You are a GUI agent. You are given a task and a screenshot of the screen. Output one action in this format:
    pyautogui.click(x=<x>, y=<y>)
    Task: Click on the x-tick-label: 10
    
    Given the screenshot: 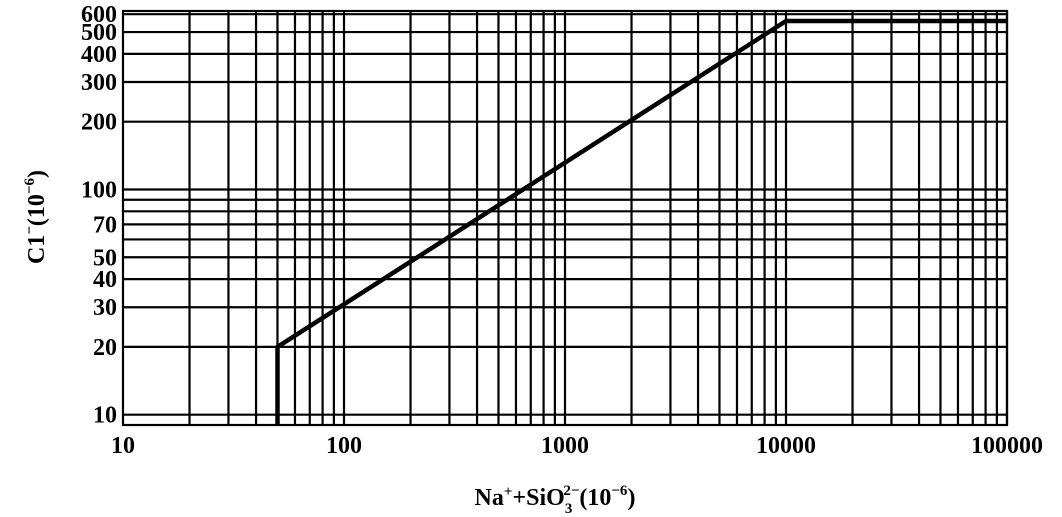 What is the action you would take?
    pyautogui.click(x=123, y=446)
    